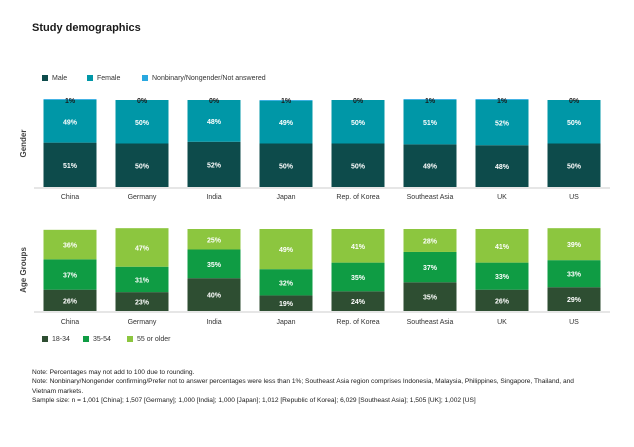 The width and height of the screenshot is (634, 447). Describe the element at coordinates (70, 197) in the screenshot. I see `category-label-0-0: China` at that location.